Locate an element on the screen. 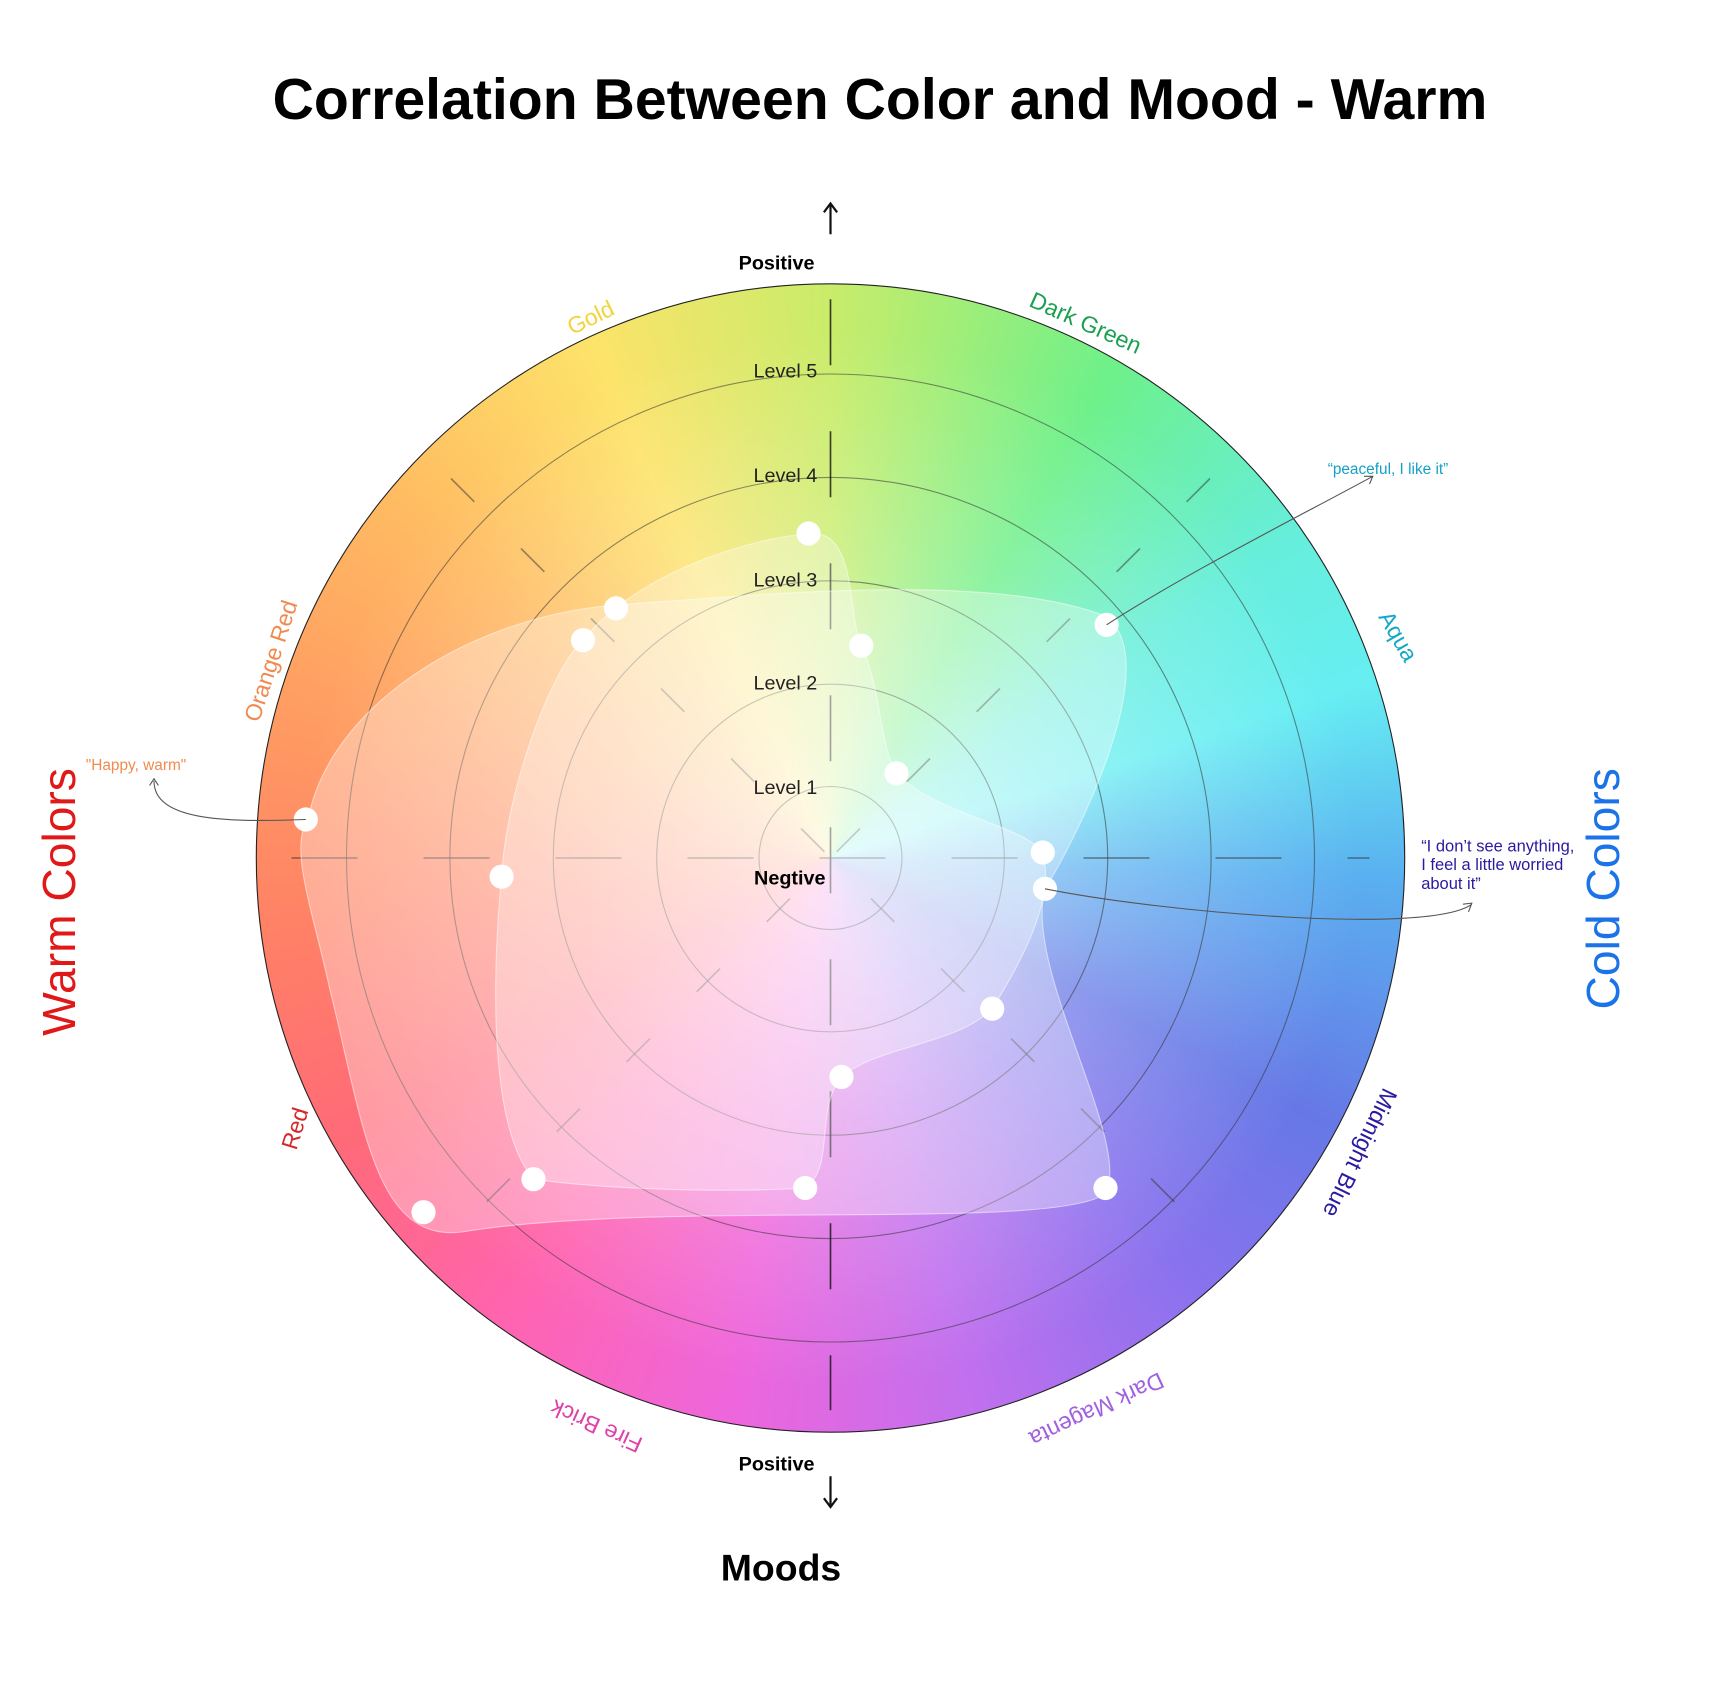 This screenshot has height=1694, width=1716. axis-top: Positive is located at coordinates (777, 263).